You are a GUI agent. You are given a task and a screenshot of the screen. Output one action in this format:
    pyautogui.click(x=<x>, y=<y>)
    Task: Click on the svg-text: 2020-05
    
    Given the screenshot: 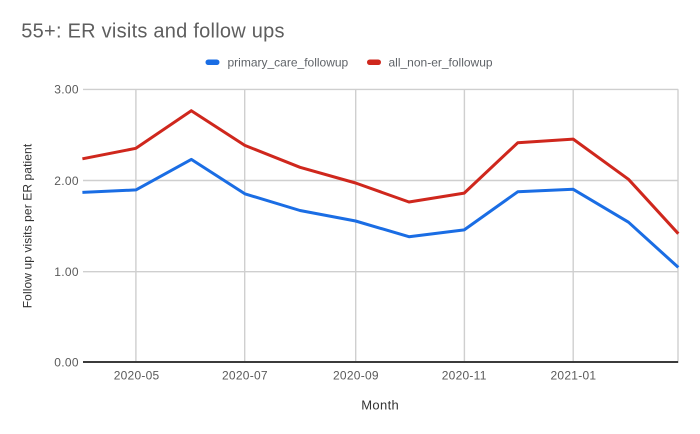 What is the action you would take?
    pyautogui.click(x=137, y=375)
    